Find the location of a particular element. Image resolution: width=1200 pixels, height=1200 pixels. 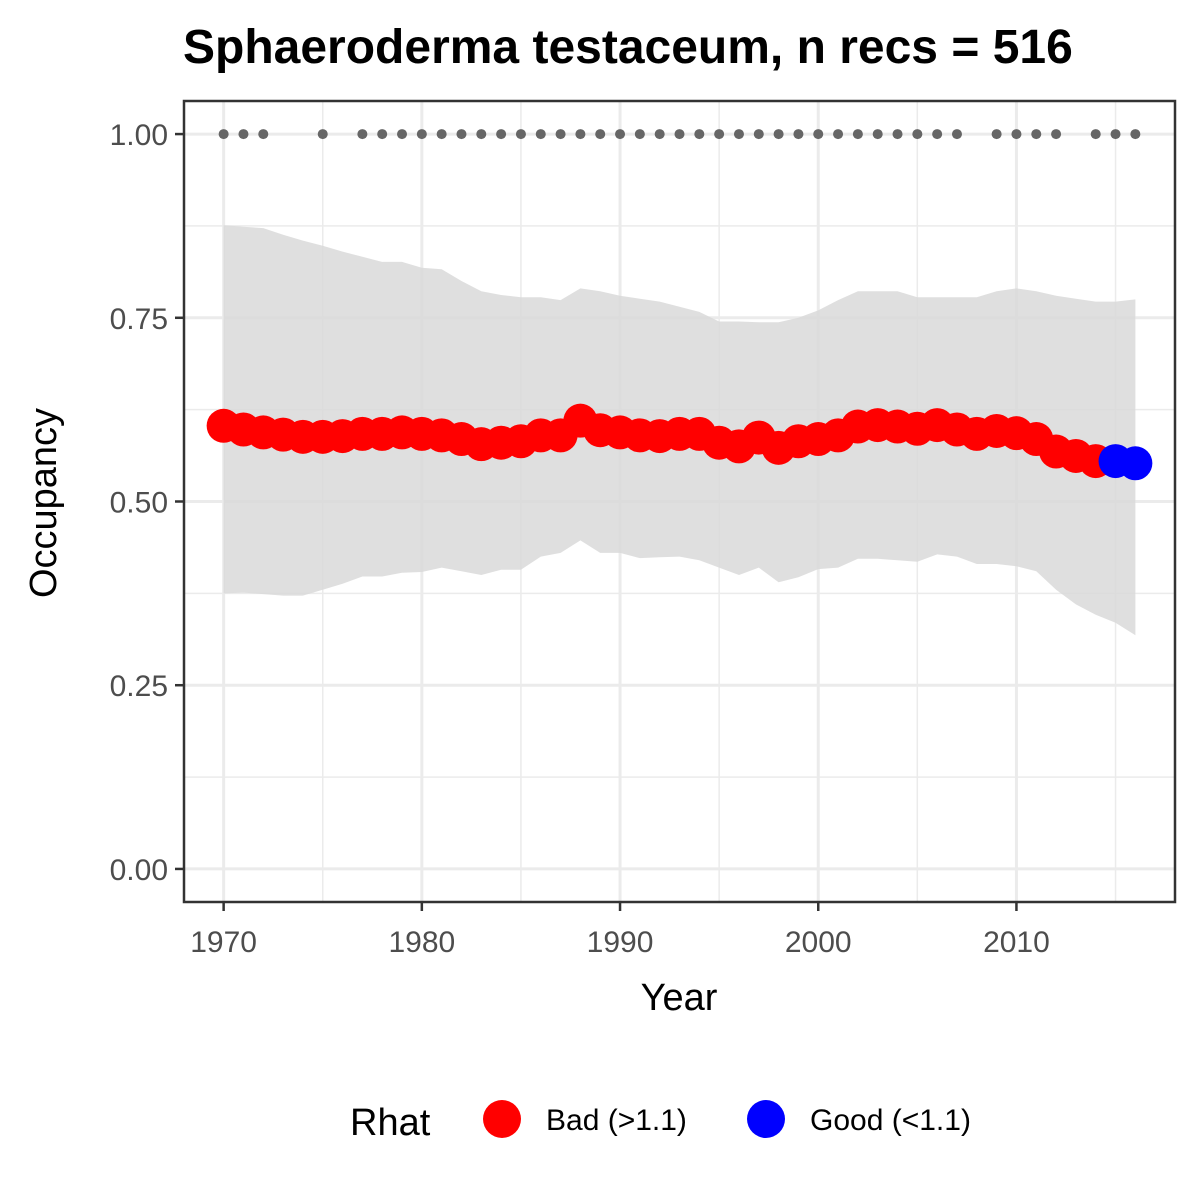

y-axis: 0.00 0.25 0.50 0.75 1.00 is located at coordinates (147, 503).